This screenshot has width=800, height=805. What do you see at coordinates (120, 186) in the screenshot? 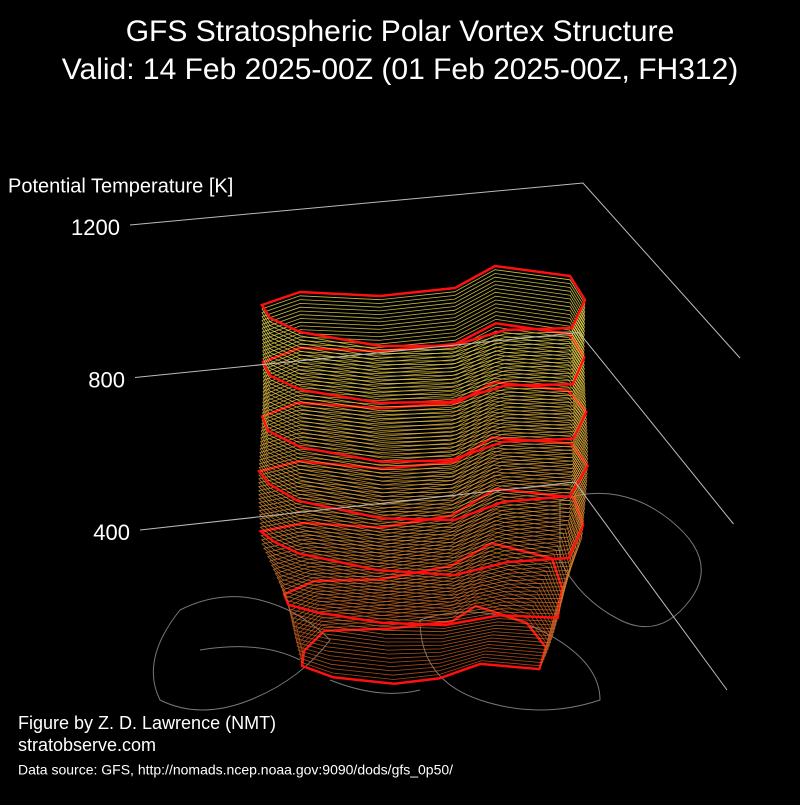
I see `axis-label: Potential Temperature [K]` at bounding box center [120, 186].